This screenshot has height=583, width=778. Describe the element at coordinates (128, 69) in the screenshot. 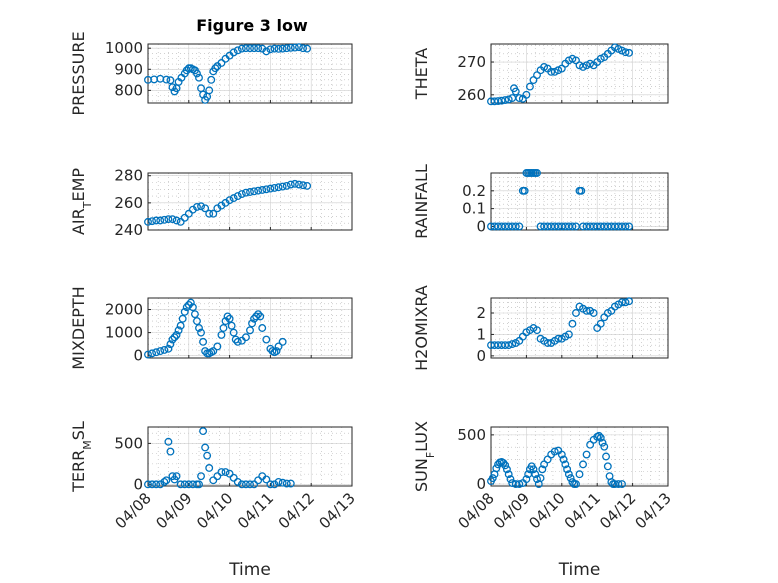

I see `y-tick-label: 900` at that location.